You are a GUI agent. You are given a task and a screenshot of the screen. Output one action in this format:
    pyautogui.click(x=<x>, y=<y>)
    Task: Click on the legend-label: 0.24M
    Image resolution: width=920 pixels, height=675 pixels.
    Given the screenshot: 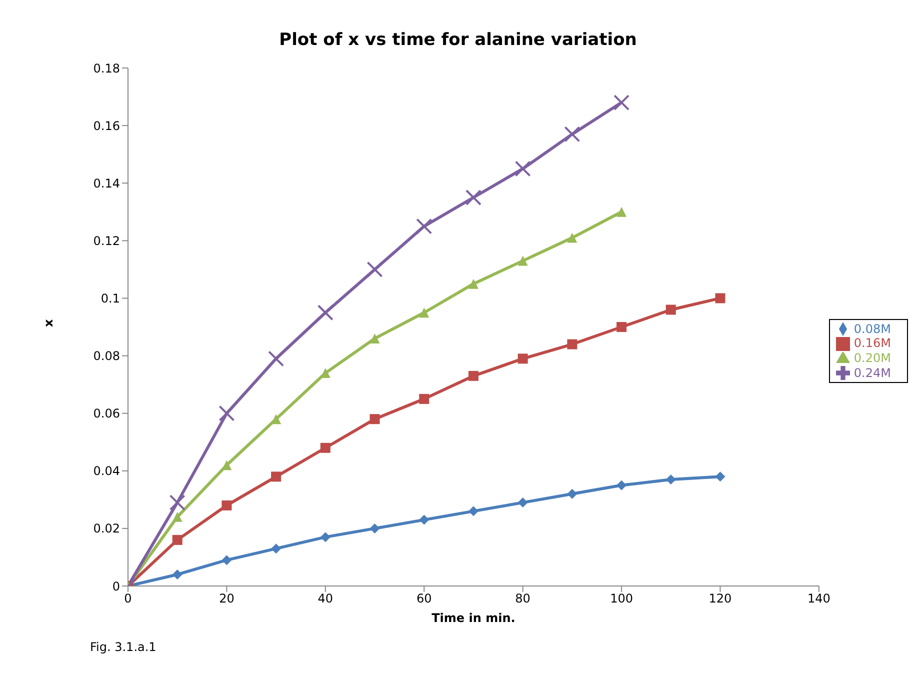 What is the action you would take?
    pyautogui.click(x=872, y=373)
    